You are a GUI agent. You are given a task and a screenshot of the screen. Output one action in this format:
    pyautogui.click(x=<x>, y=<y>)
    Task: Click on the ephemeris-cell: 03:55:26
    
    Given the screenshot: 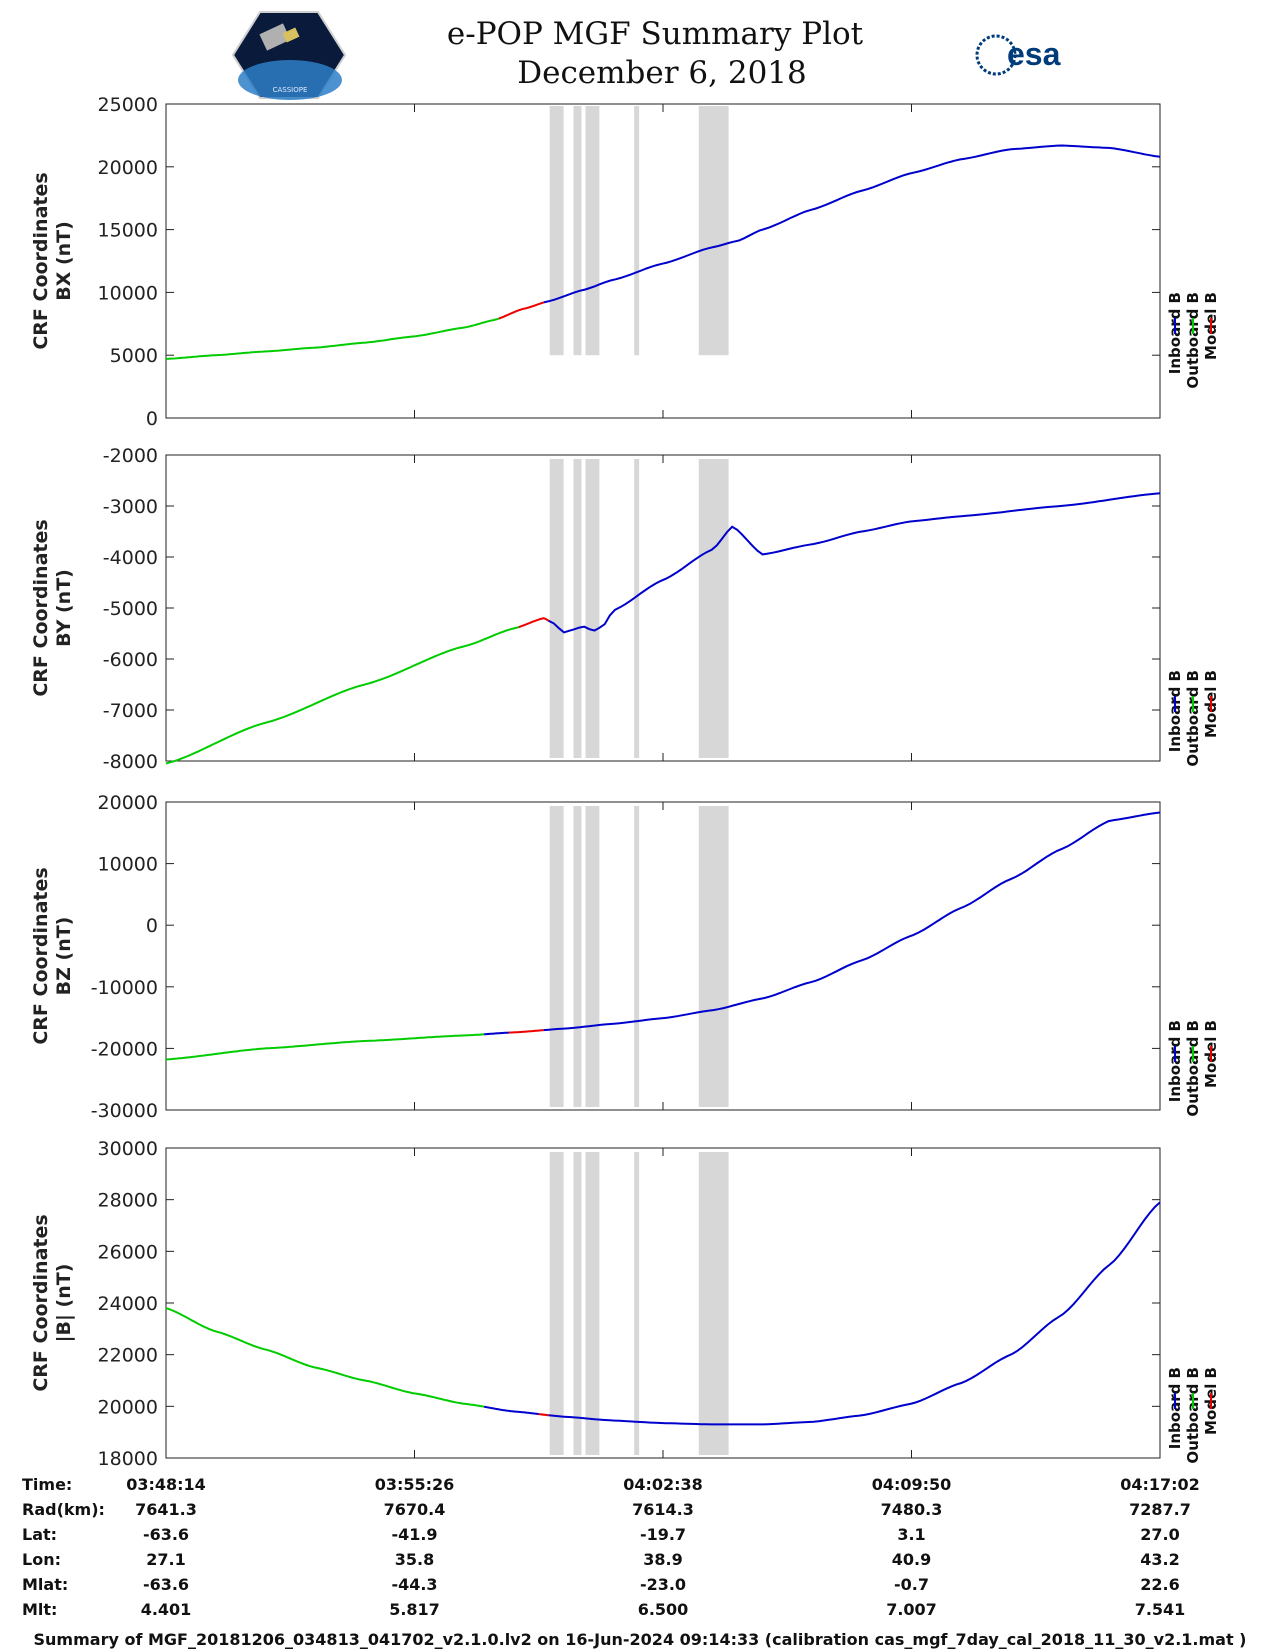 What is the action you would take?
    pyautogui.click(x=415, y=1484)
    